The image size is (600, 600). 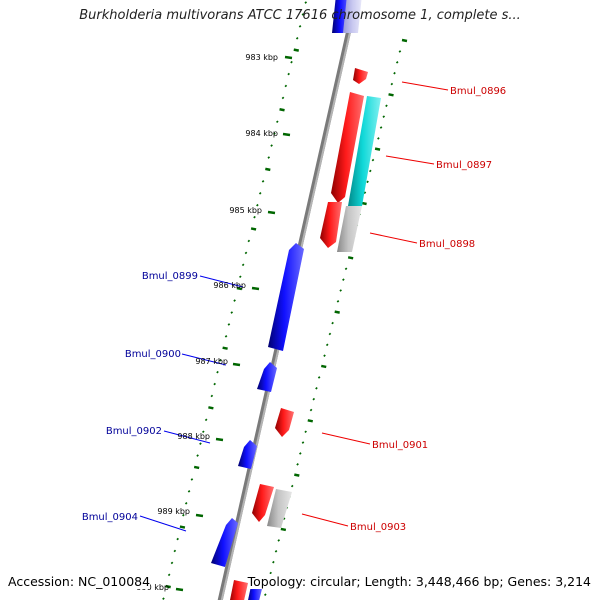 What do you see at coordinates (229, 285) in the screenshot?
I see `tick-label-986: 986 kbp` at bounding box center [229, 285].